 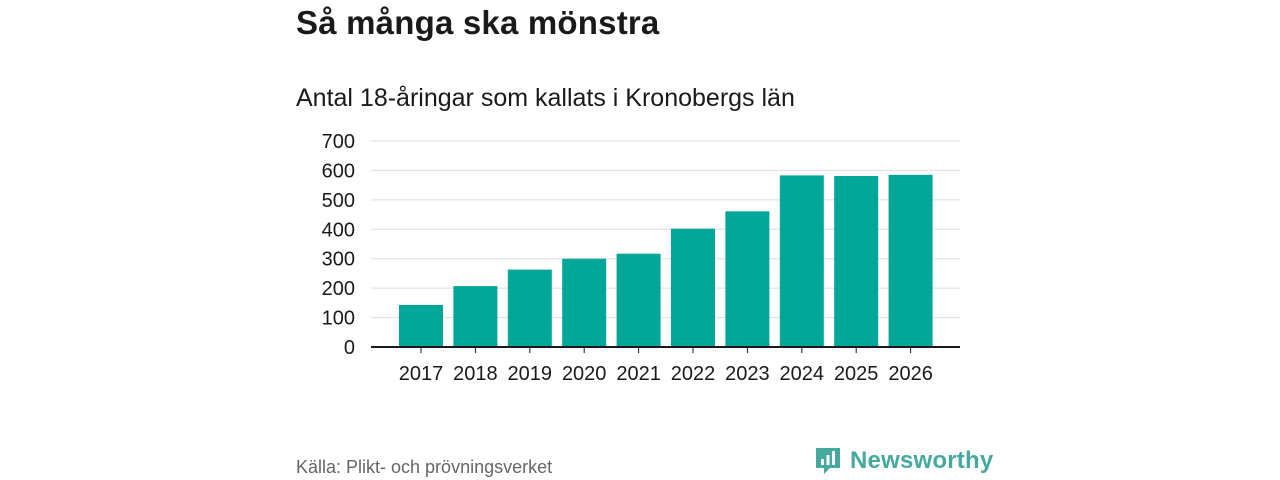 What do you see at coordinates (338, 260) in the screenshot?
I see `y-tick-label: 300` at bounding box center [338, 260].